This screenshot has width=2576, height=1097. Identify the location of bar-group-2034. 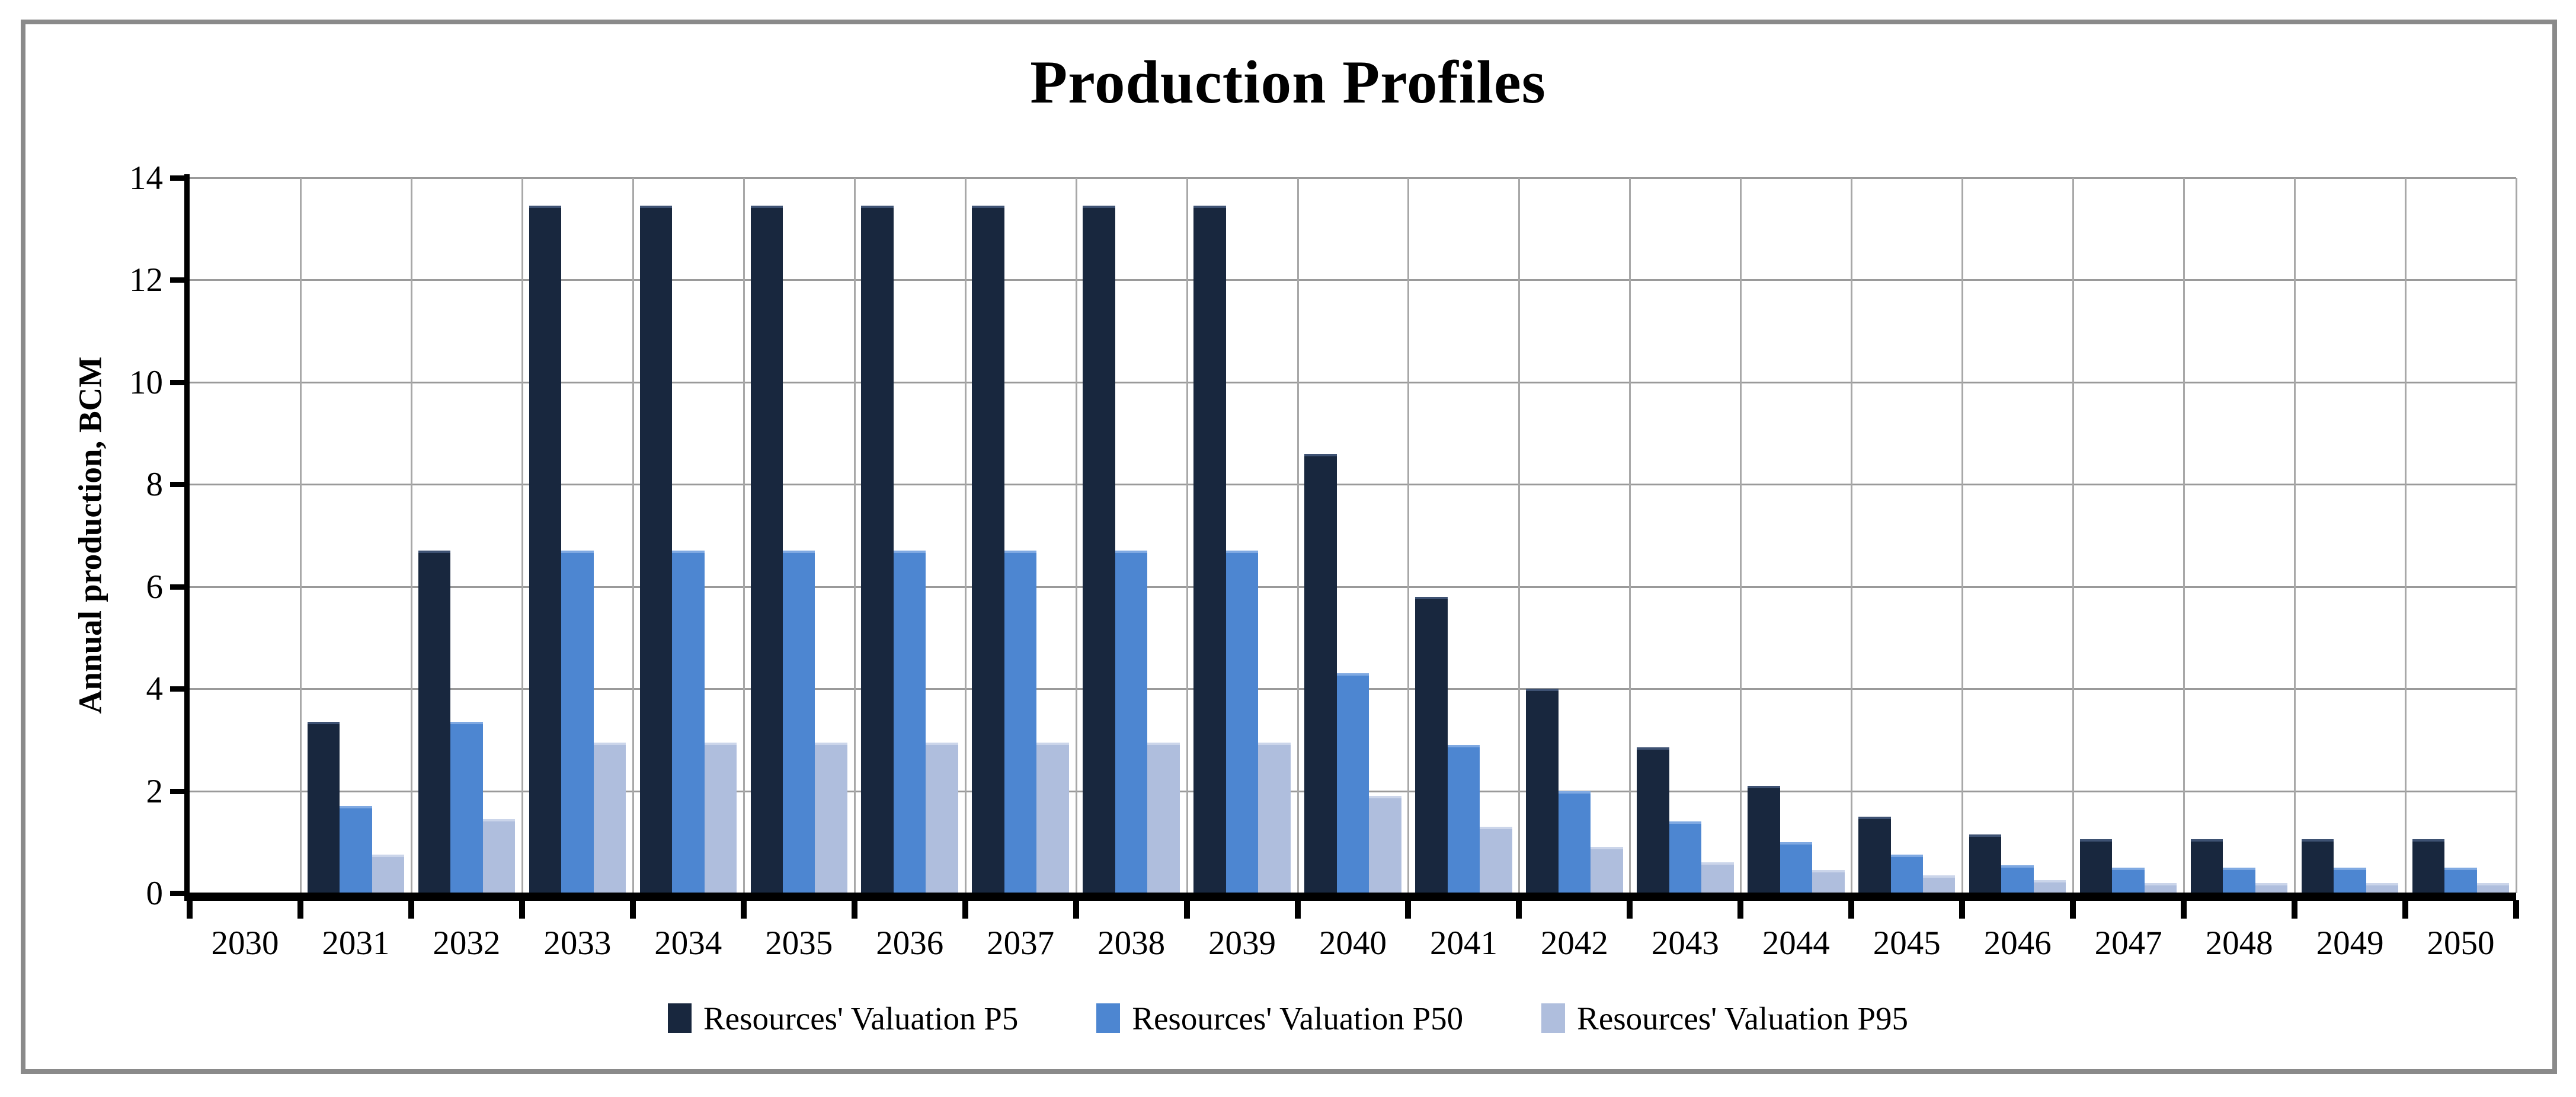
(688, 535).